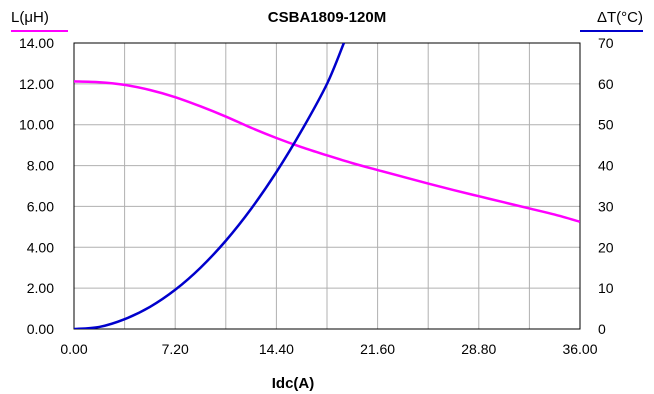  Describe the element at coordinates (606, 125) in the screenshot. I see `y-right-tick-label: 50` at that location.